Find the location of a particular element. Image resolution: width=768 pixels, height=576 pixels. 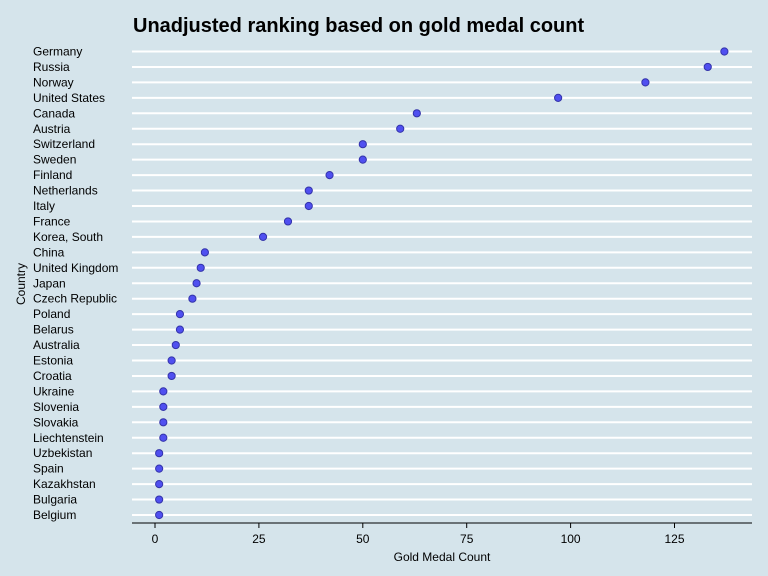

category-label: Kazakhstan is located at coordinates (64, 484).